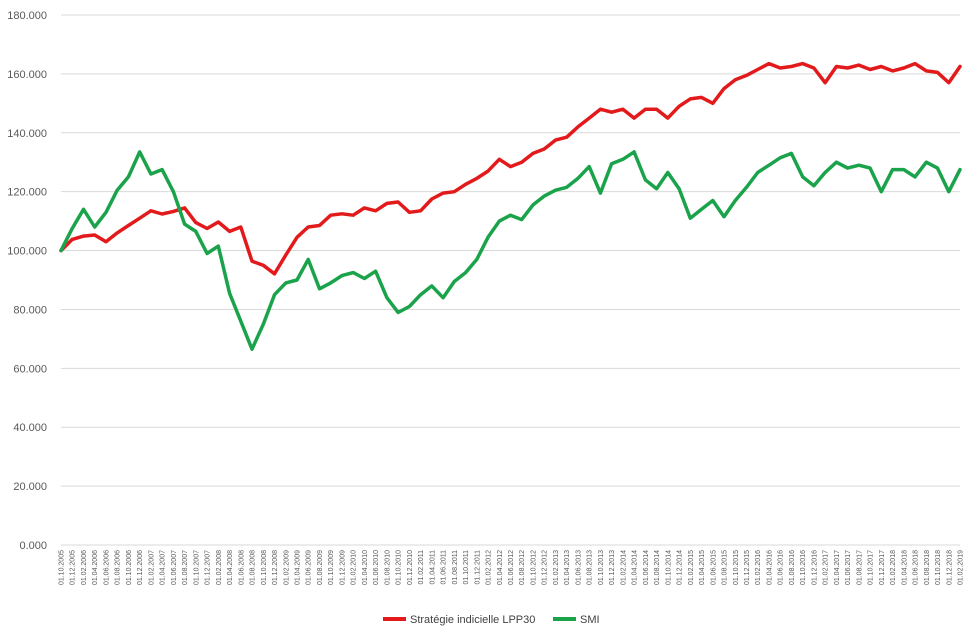 The image size is (977, 640). I want to click on x-tick-label: 01.06.2016, so click(781, 567).